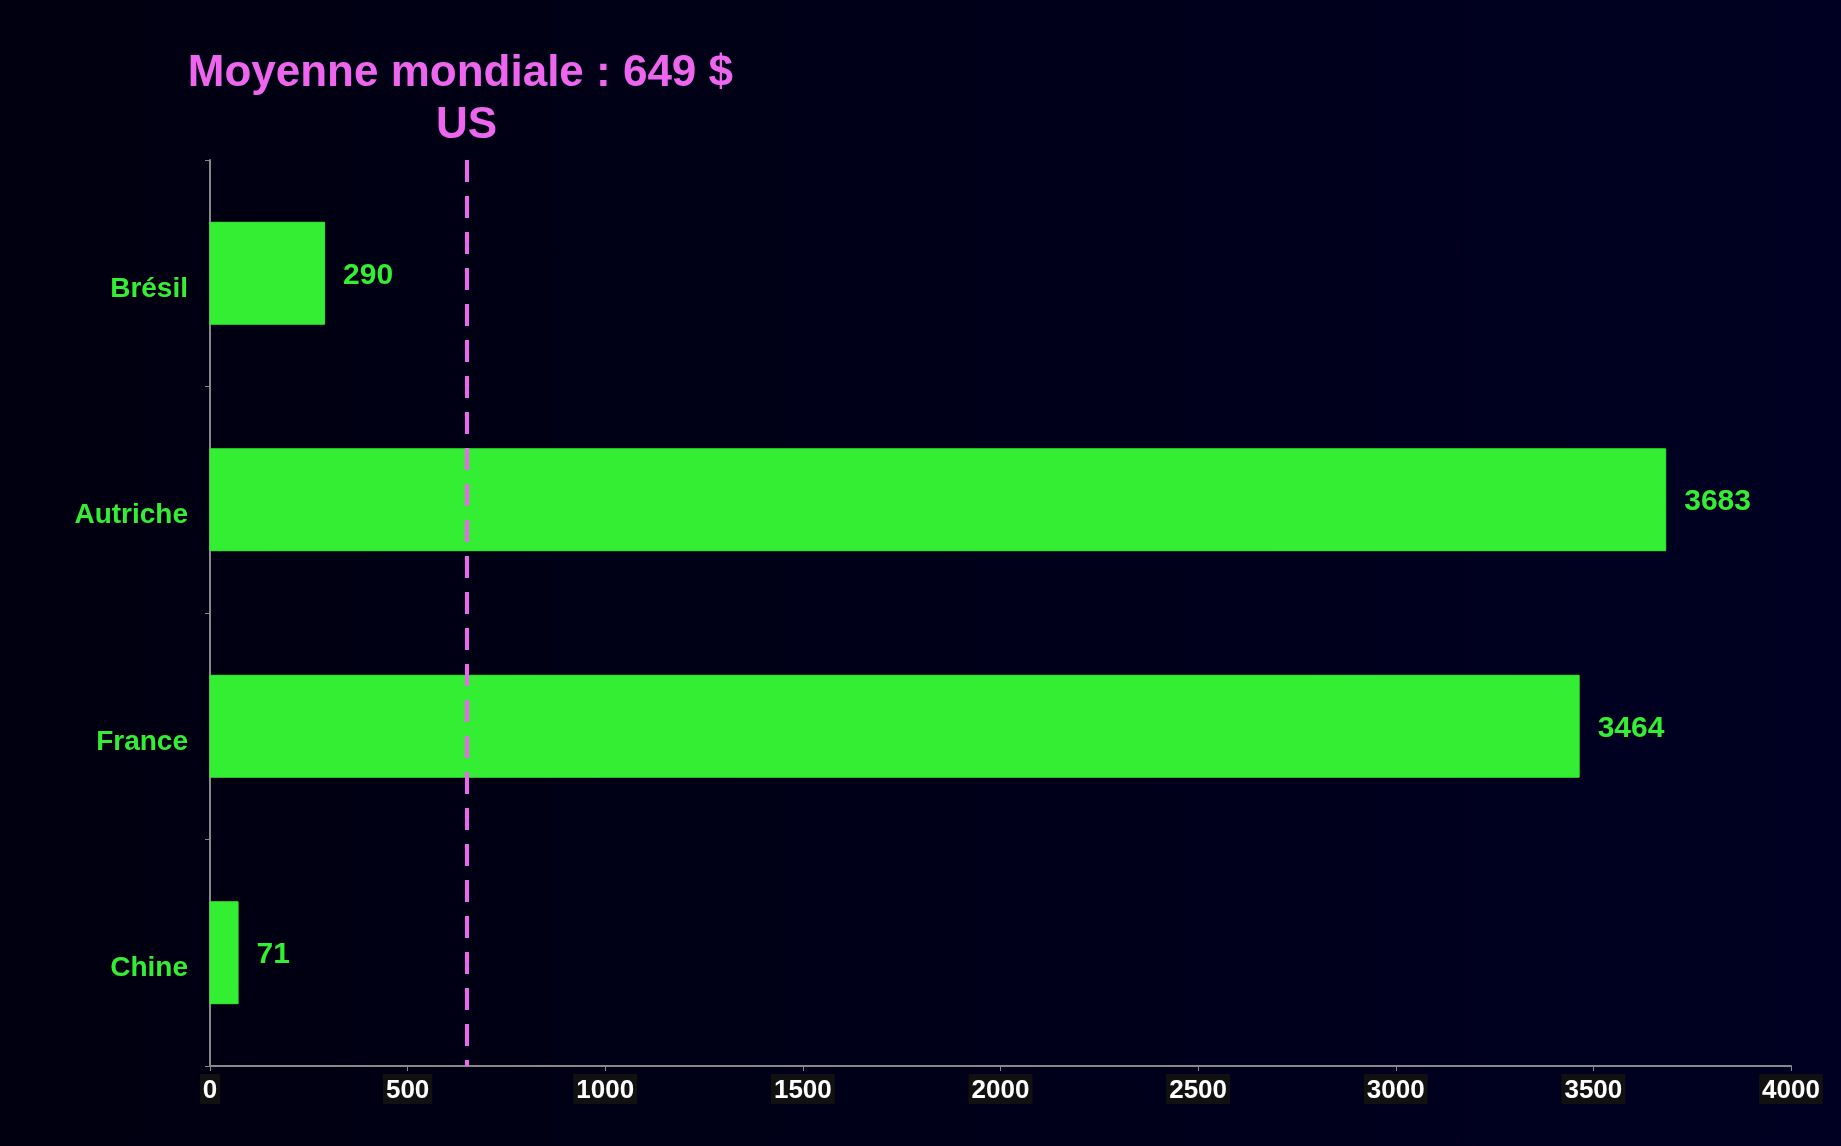  Describe the element at coordinates (210, 1089) in the screenshot. I see `x-tick-label: 0` at that location.